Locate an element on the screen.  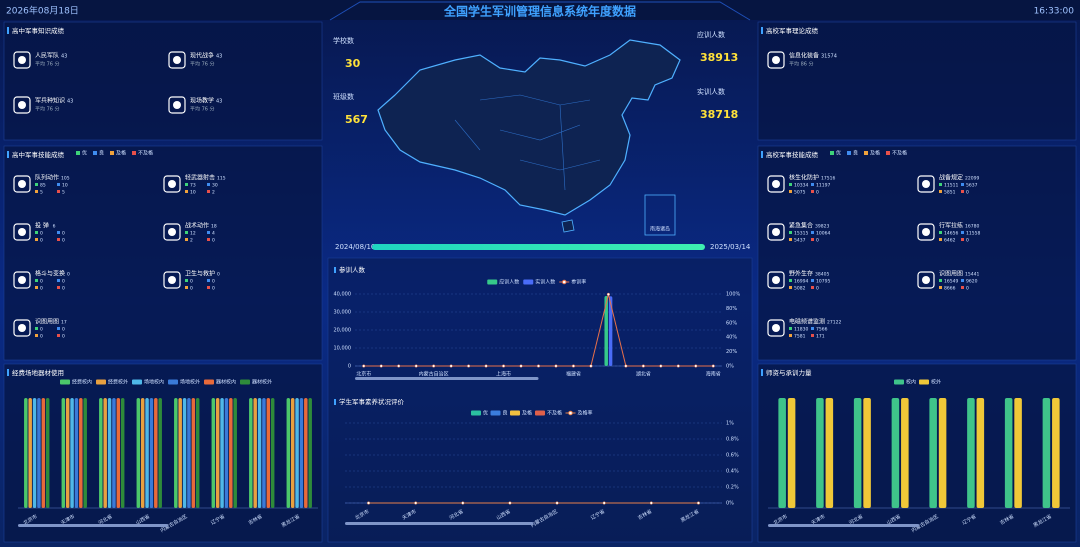
legend-label: 经费校内 is located at coordinates (82, 382).